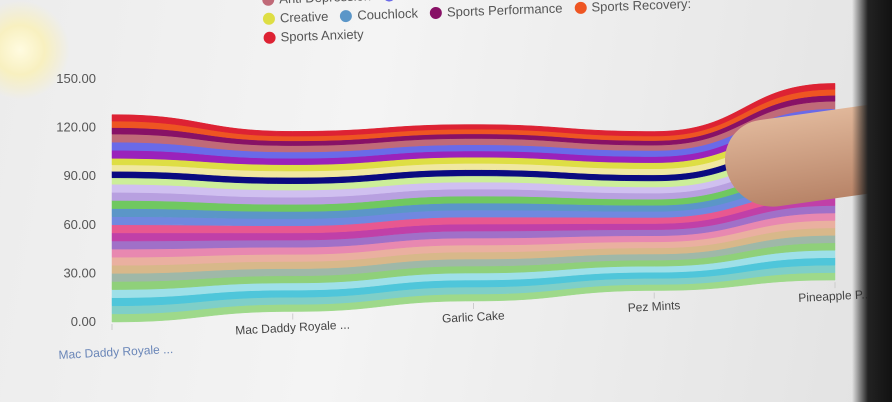 This screenshot has width=892, height=402. What do you see at coordinates (83, 321) in the screenshot?
I see `y-tick-label: 0.00` at bounding box center [83, 321].